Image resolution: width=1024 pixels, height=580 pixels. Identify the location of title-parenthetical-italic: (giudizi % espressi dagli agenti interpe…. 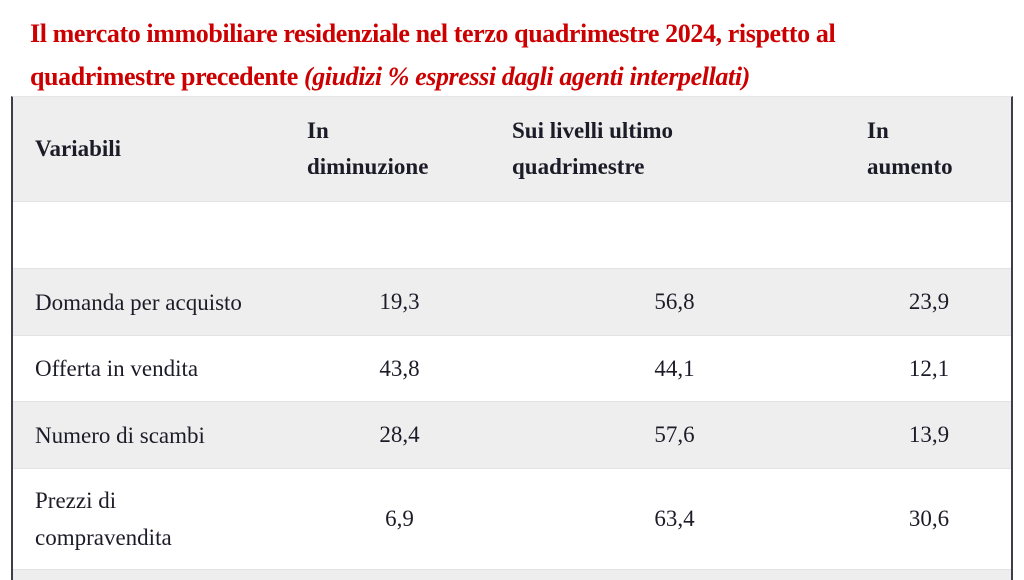
(526, 76).